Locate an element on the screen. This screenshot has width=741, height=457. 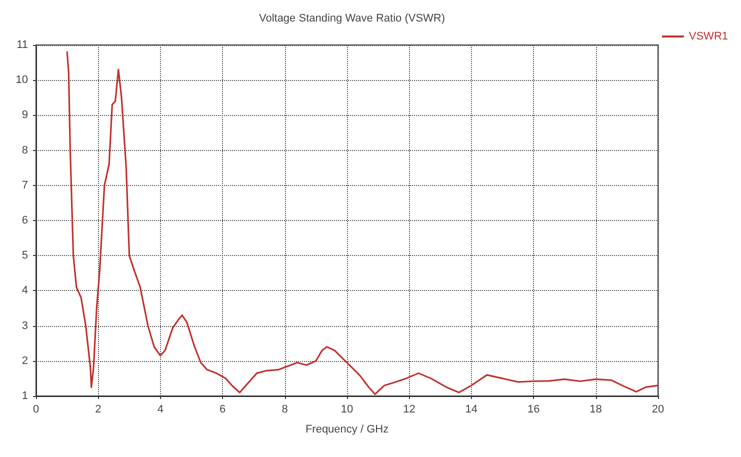
y-tick-label: 11 is located at coordinates (22, 45).